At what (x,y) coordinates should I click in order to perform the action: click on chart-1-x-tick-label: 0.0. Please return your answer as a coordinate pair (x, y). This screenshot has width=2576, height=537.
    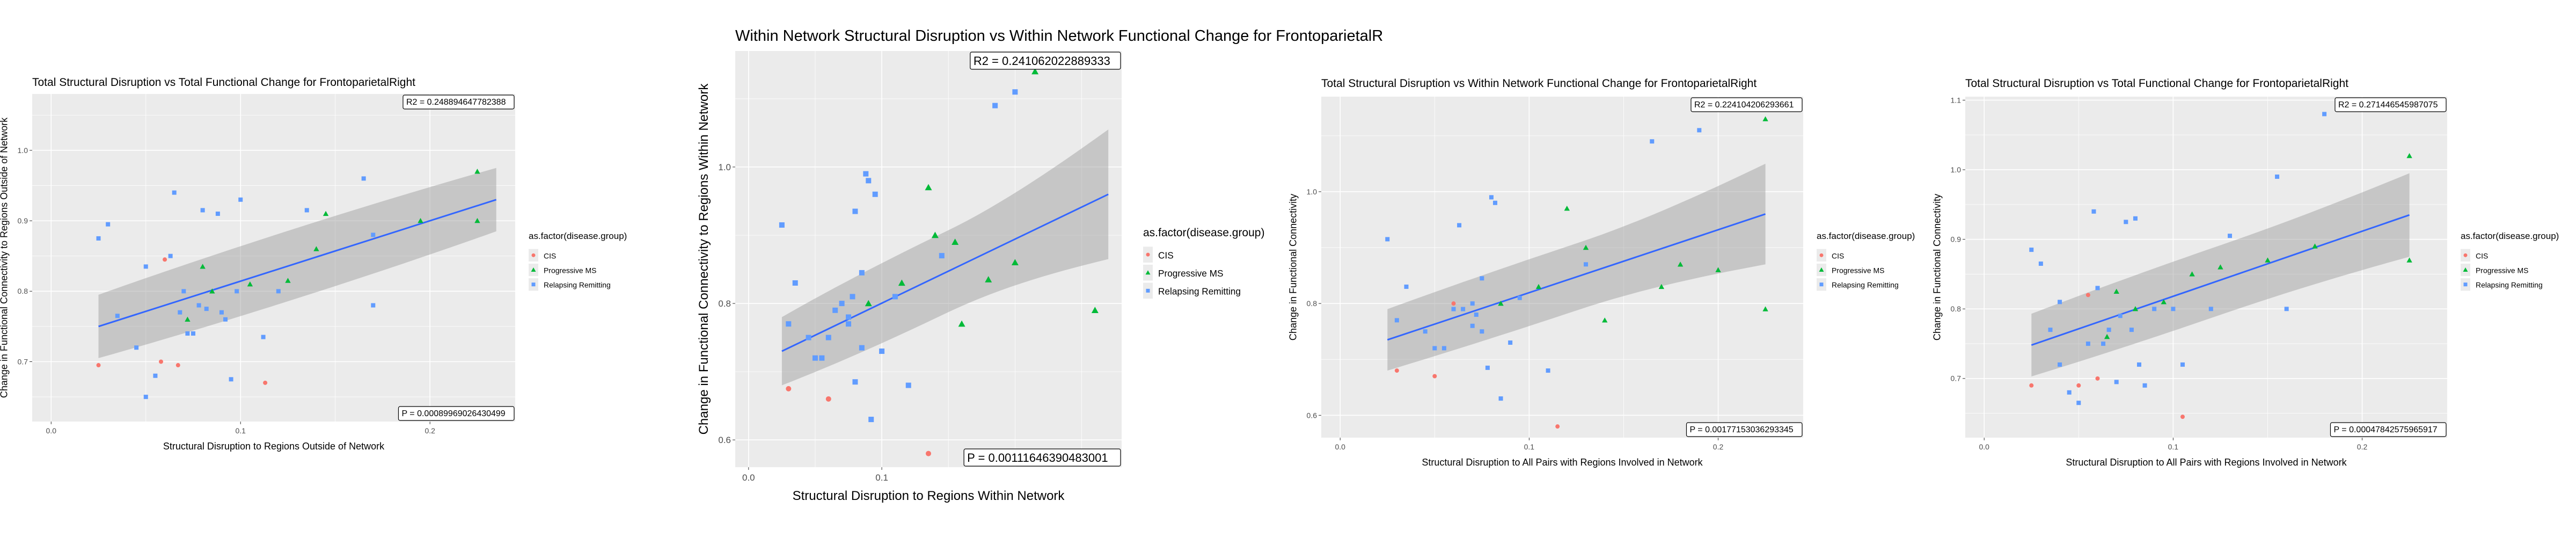
    Looking at the image, I should click on (51, 431).